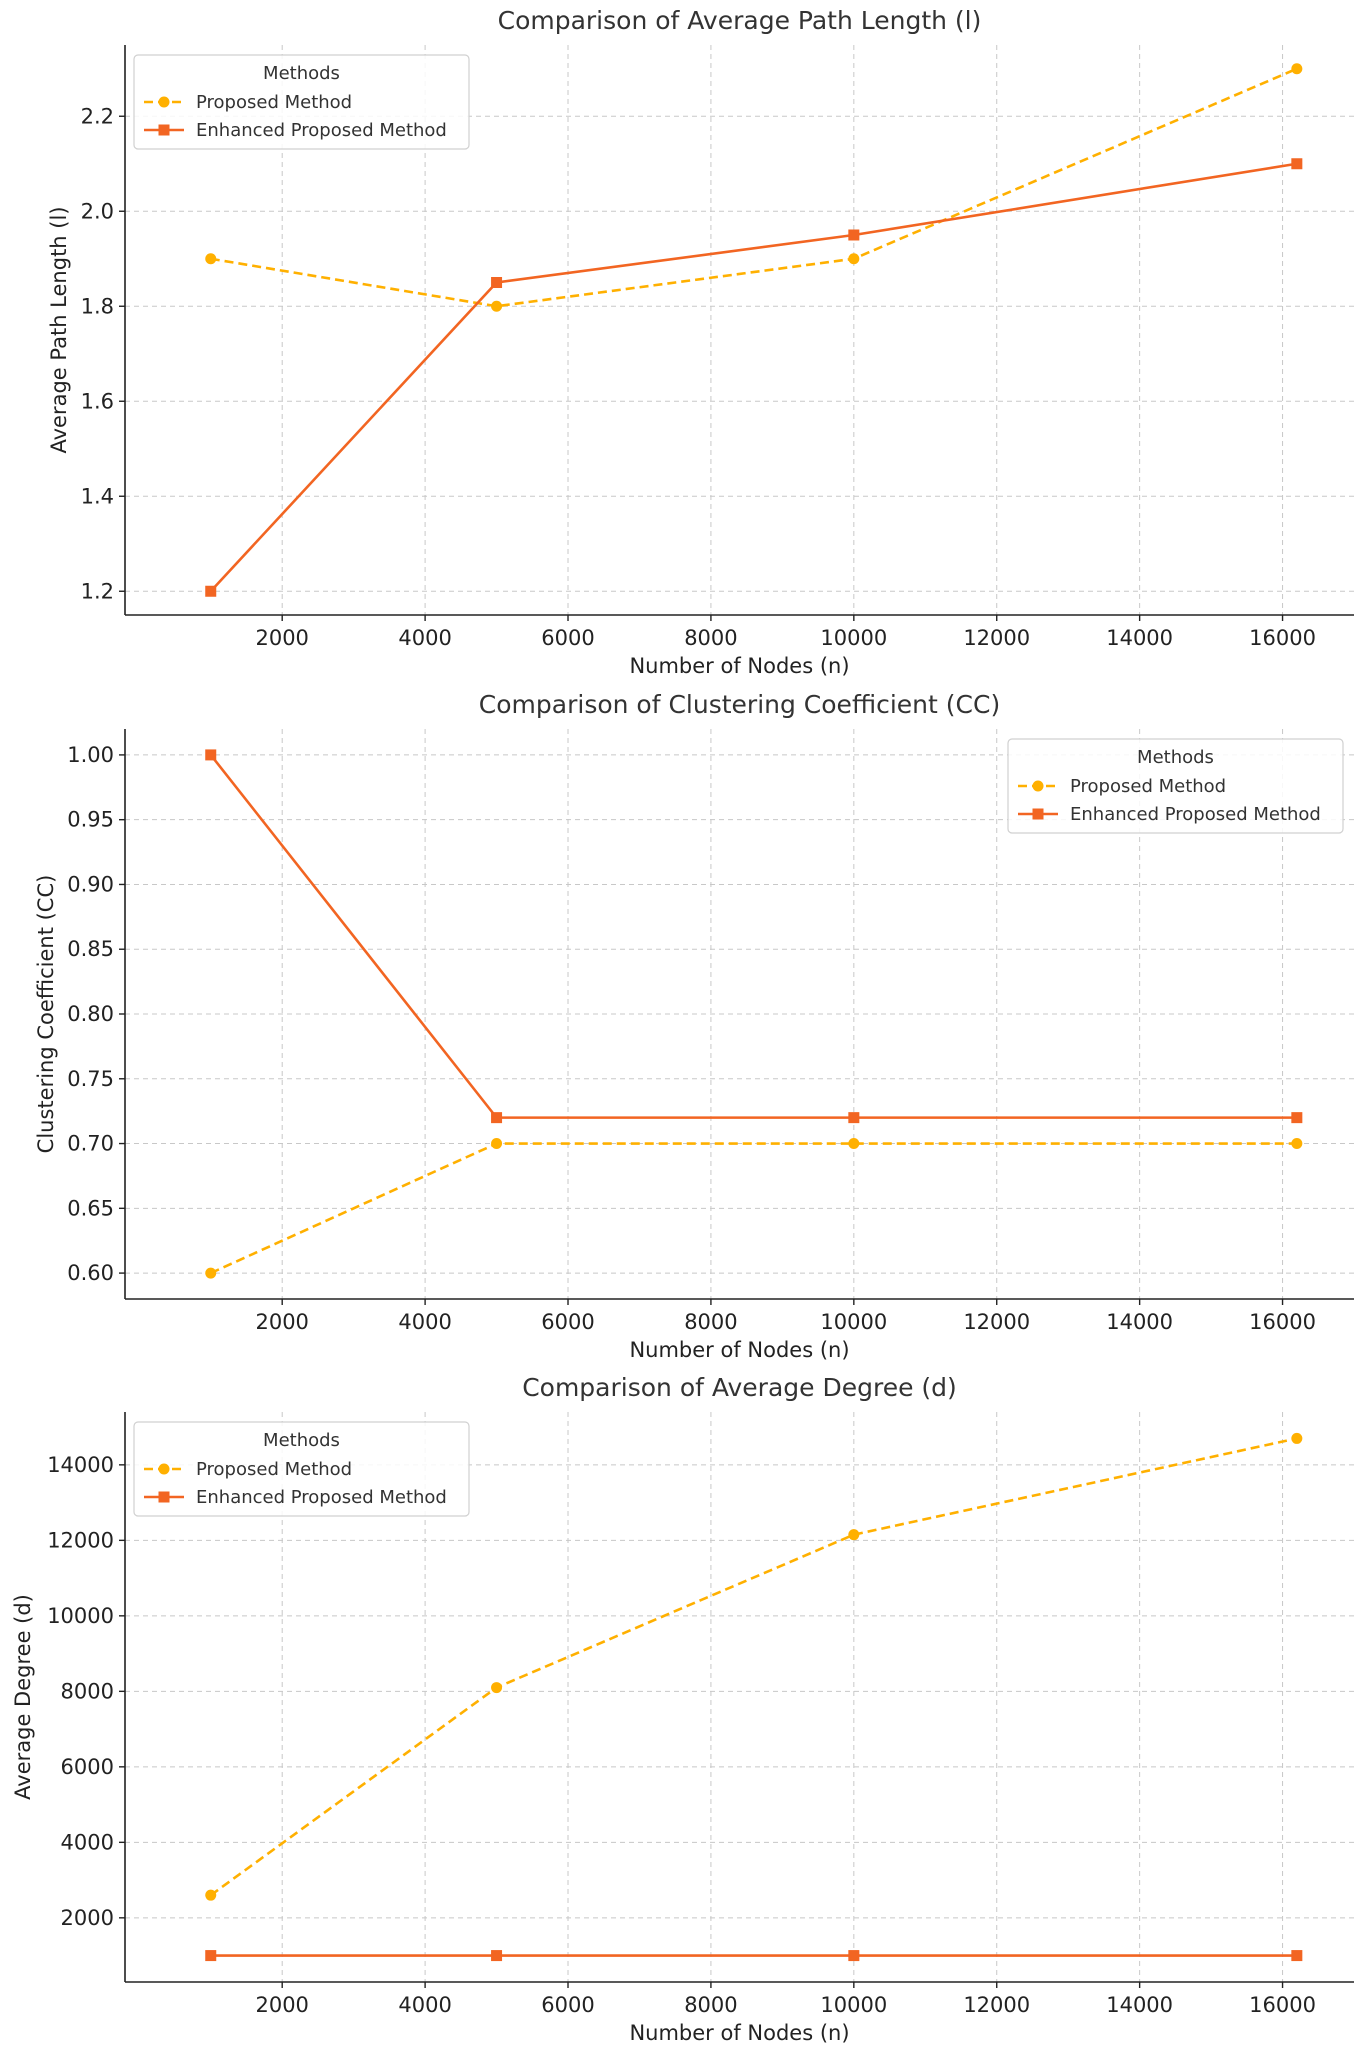 The width and height of the screenshot is (1368, 2054). Describe the element at coordinates (97, 401) in the screenshot. I see `y-tick-label: 1.6` at that location.